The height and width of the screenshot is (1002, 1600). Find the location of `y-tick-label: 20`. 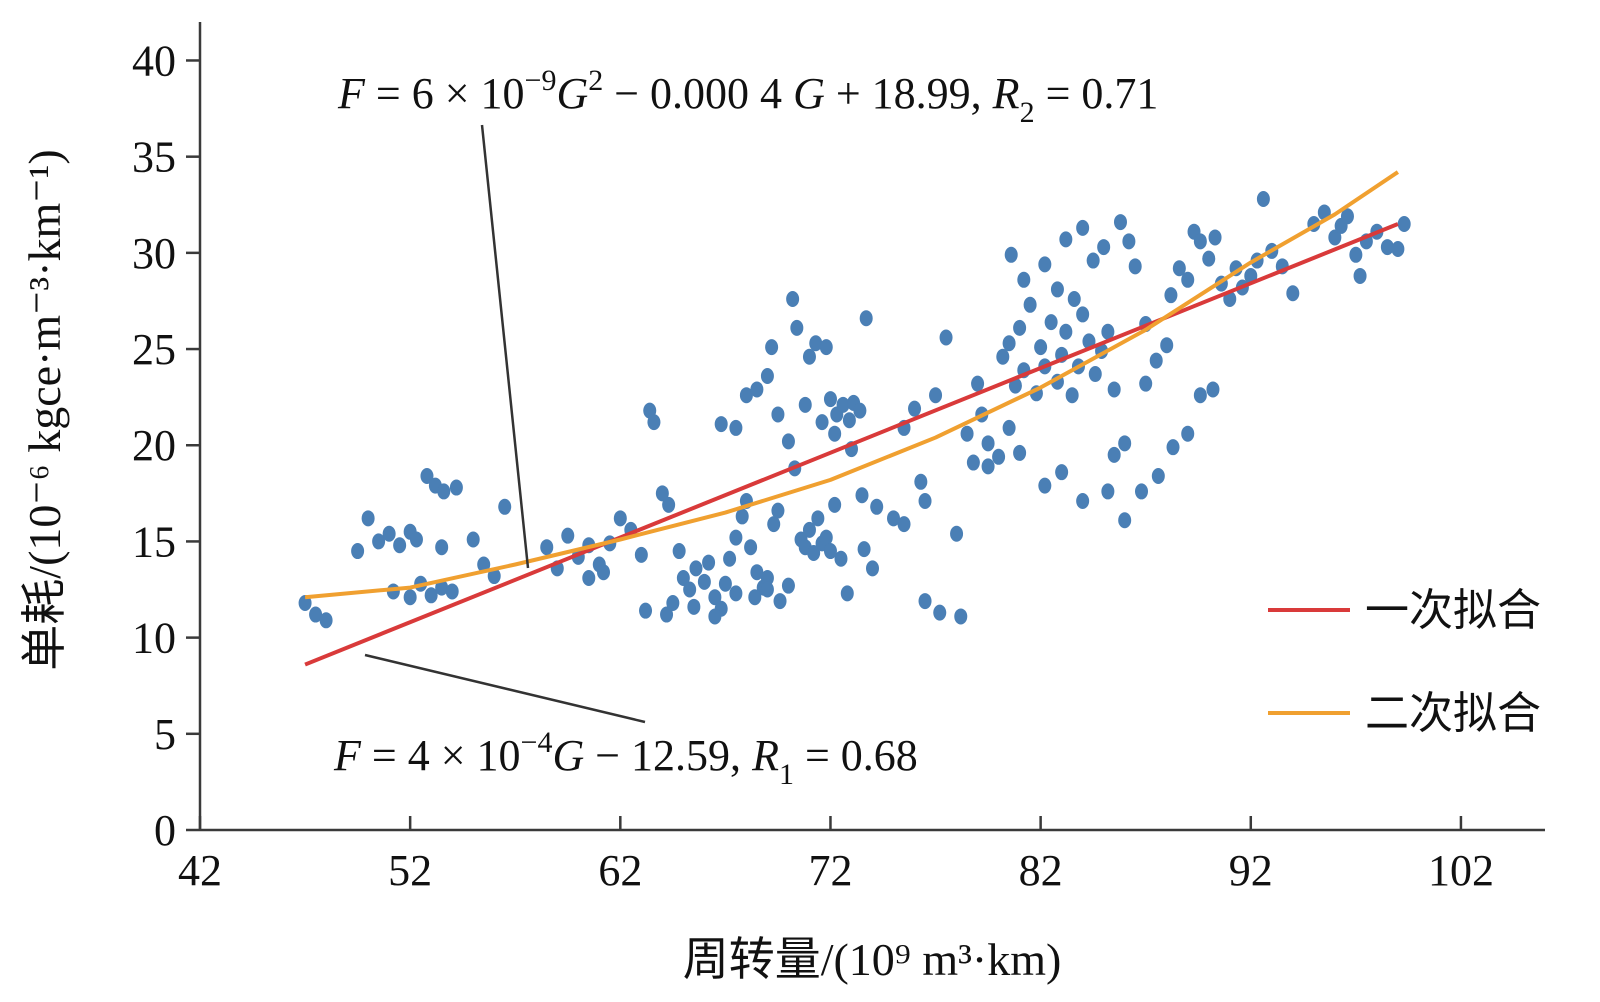

y-tick-label: 20 is located at coordinates (154, 445).